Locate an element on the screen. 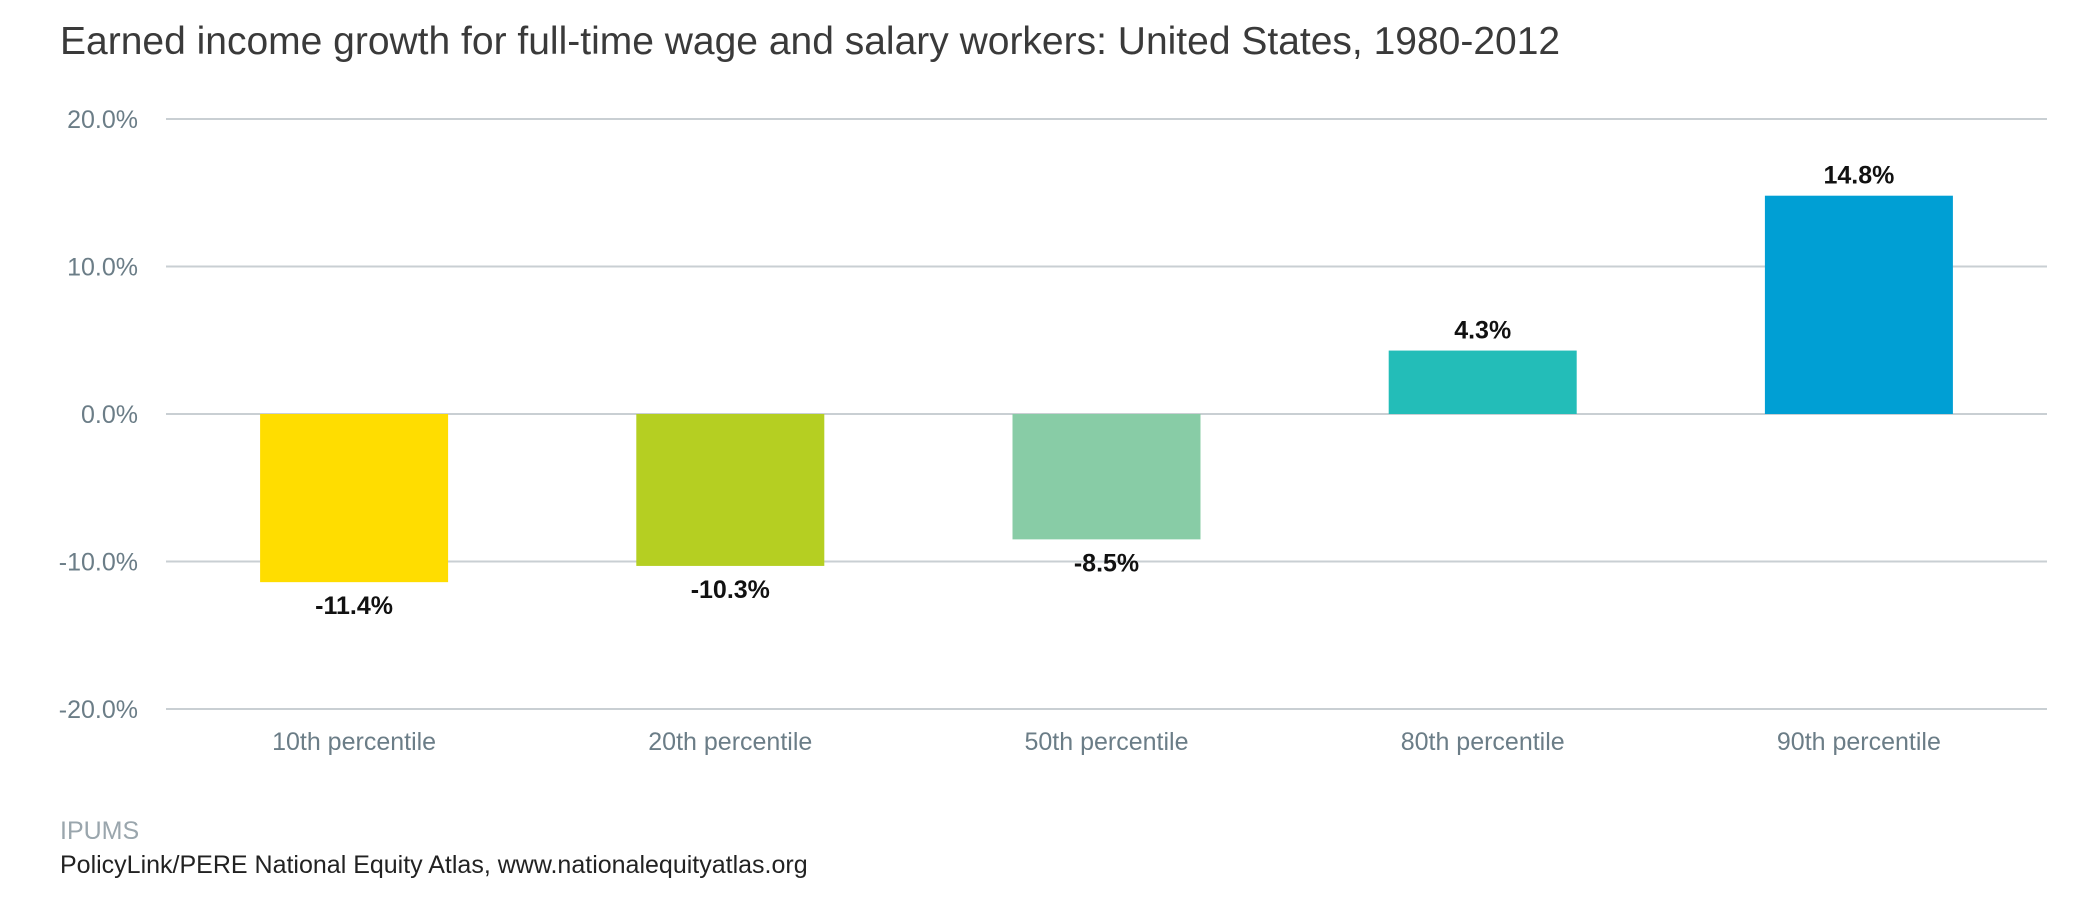 The image size is (2100, 900). bar-value-label: -10.3% is located at coordinates (730, 590).